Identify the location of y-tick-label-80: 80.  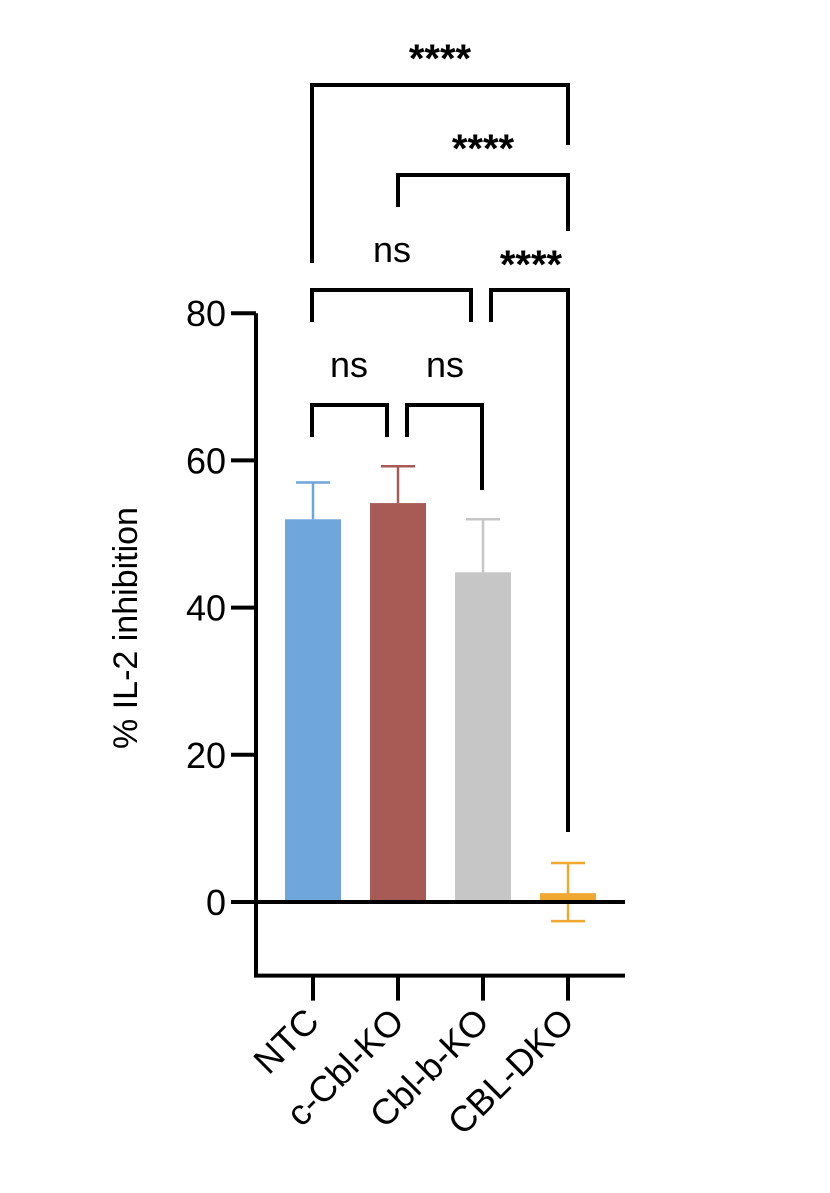
(206, 313).